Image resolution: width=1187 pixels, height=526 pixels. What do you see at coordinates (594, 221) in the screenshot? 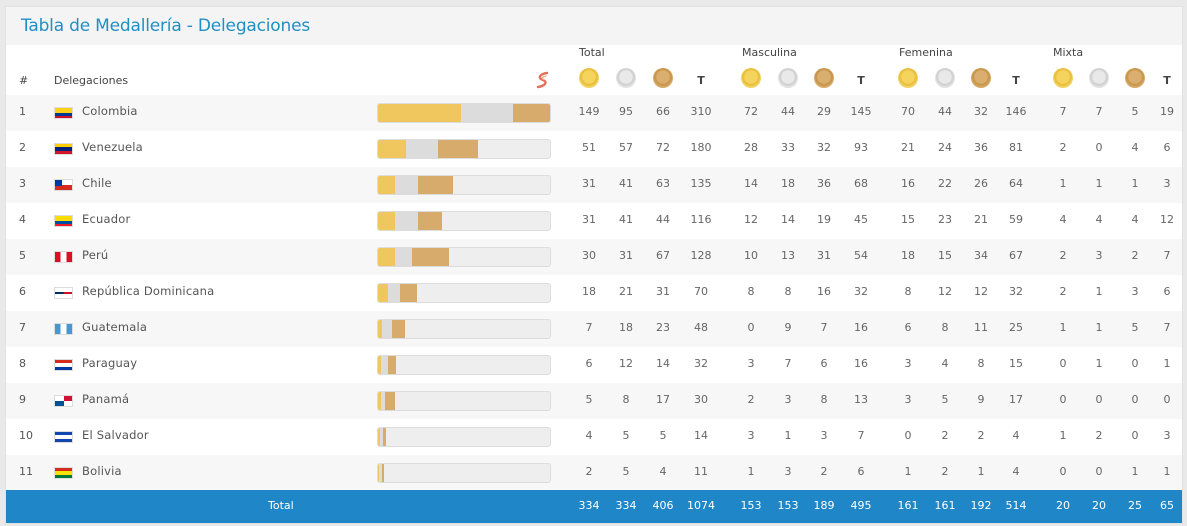
I see `table-row: 4 Ecuador 31 41 44 116 12 14 19 45 15 23 21 59 4 4 4 12` at bounding box center [594, 221].